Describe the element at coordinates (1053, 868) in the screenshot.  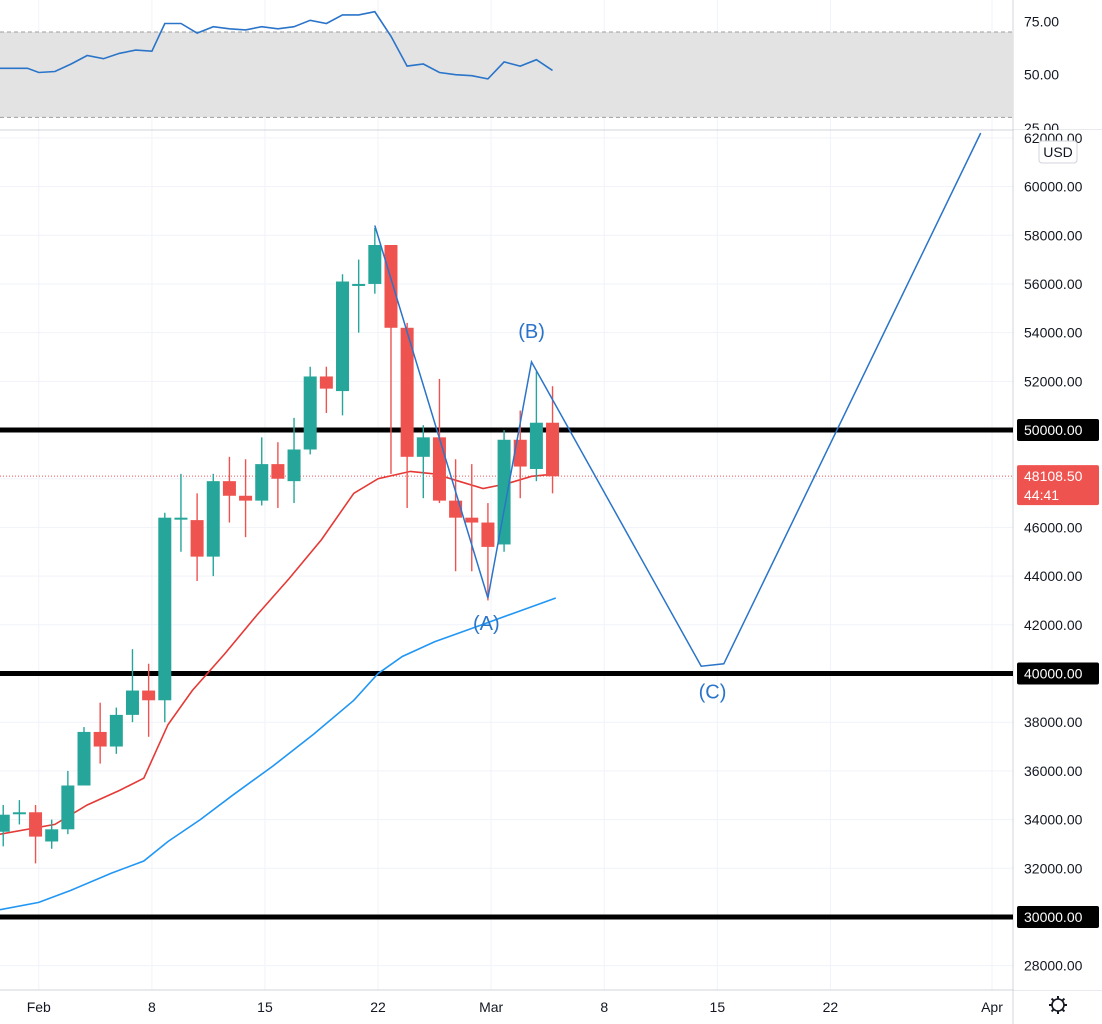
I see `price-tick-label: 32000.00` at that location.